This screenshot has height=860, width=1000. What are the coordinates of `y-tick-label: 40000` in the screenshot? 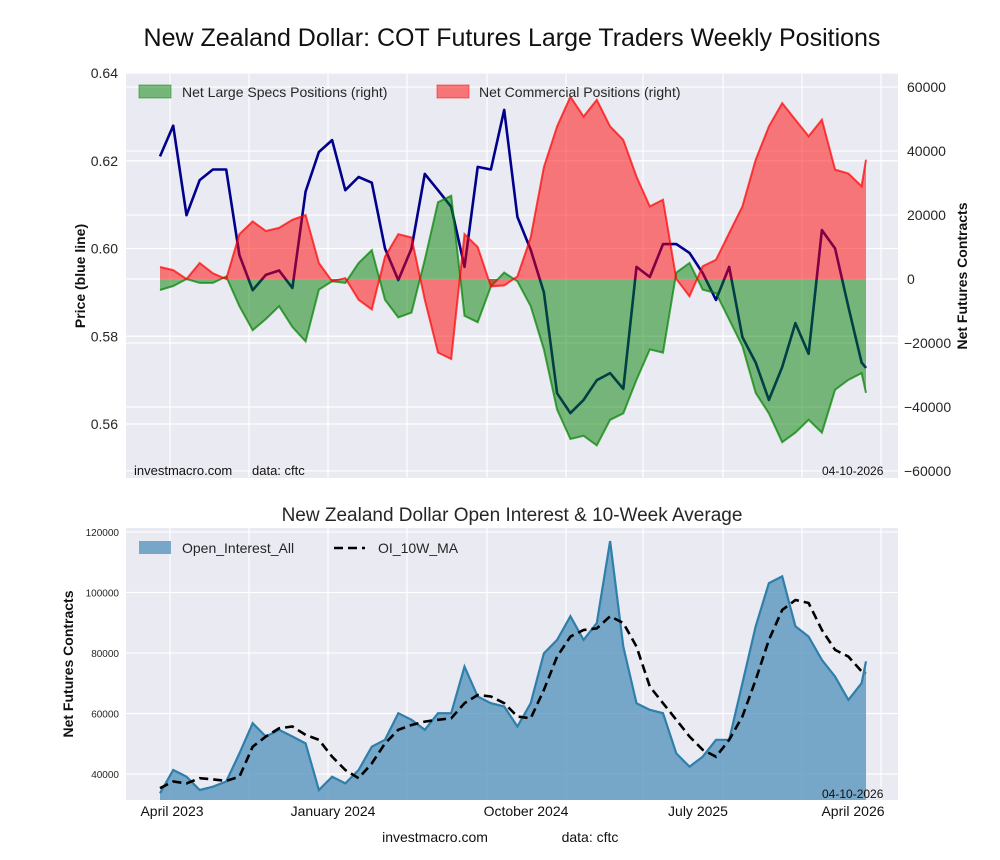 It's located at (105, 775).